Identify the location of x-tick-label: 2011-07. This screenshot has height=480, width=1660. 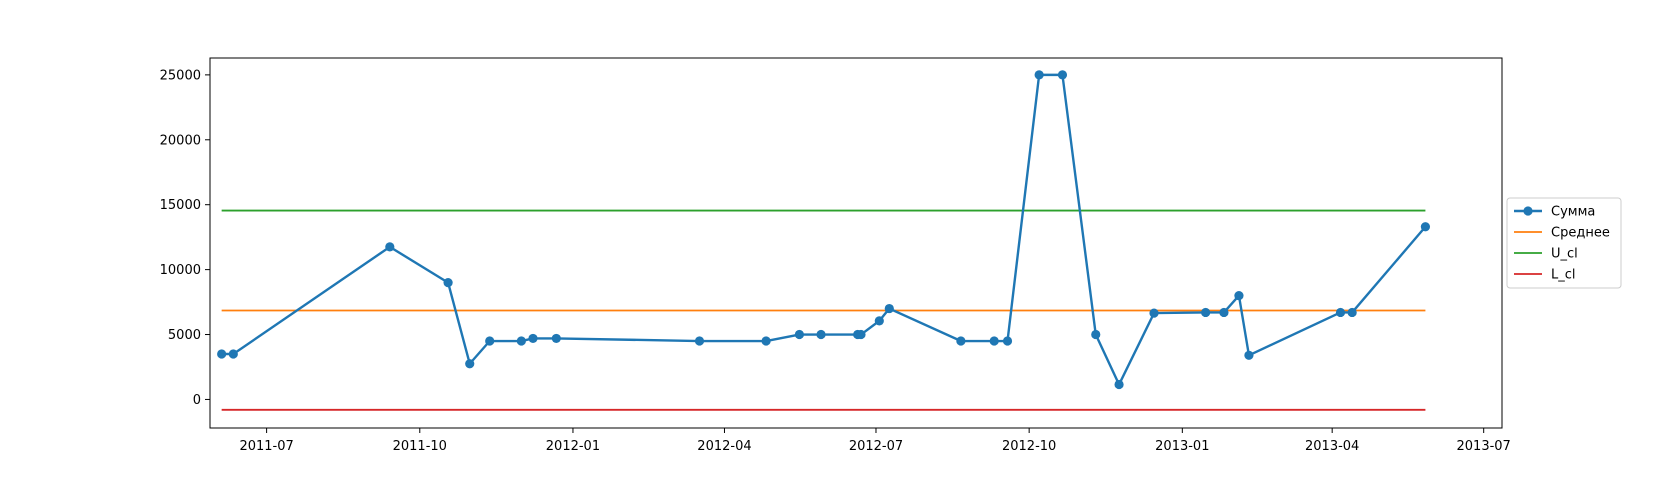
(266, 446).